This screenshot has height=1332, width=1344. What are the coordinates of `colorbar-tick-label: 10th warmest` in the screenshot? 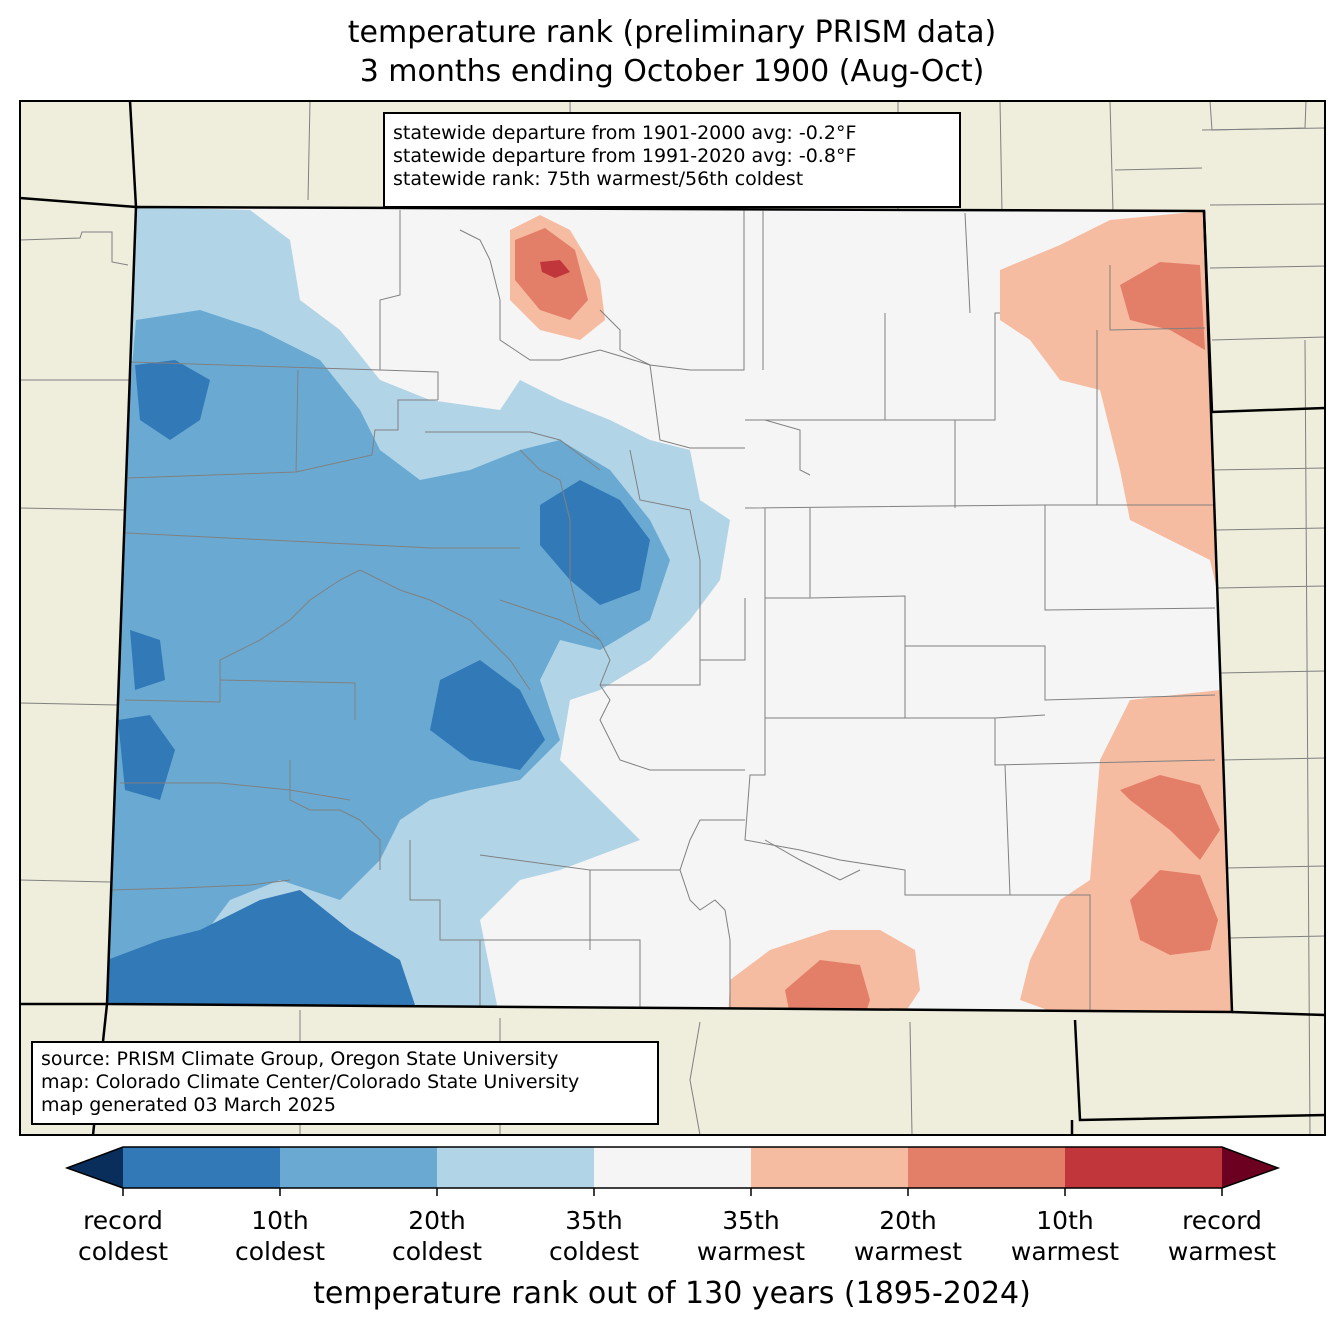 It's located at (1065, 1236).